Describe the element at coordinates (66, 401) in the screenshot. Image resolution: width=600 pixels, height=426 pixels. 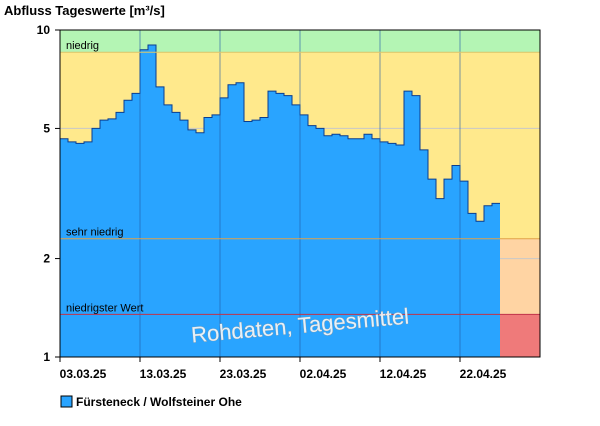
I see `legend-swatch` at that location.